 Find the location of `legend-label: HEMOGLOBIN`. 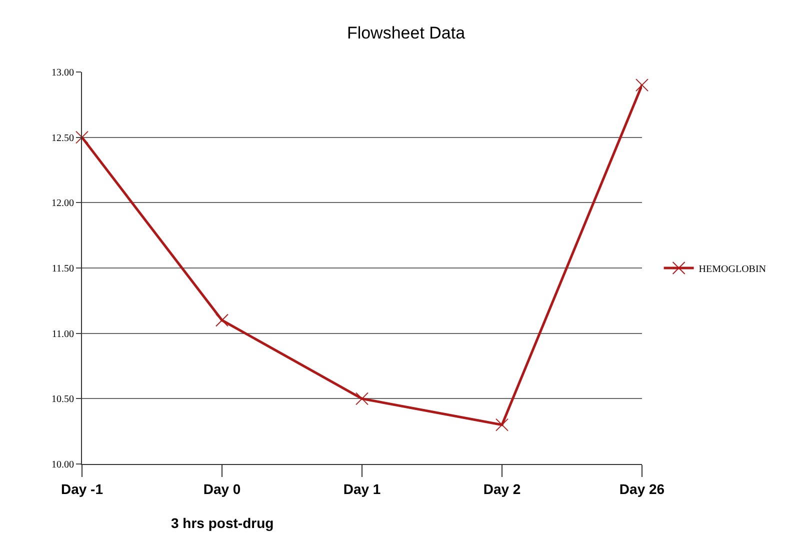

legend-label: HEMOGLOBIN is located at coordinates (732, 269).